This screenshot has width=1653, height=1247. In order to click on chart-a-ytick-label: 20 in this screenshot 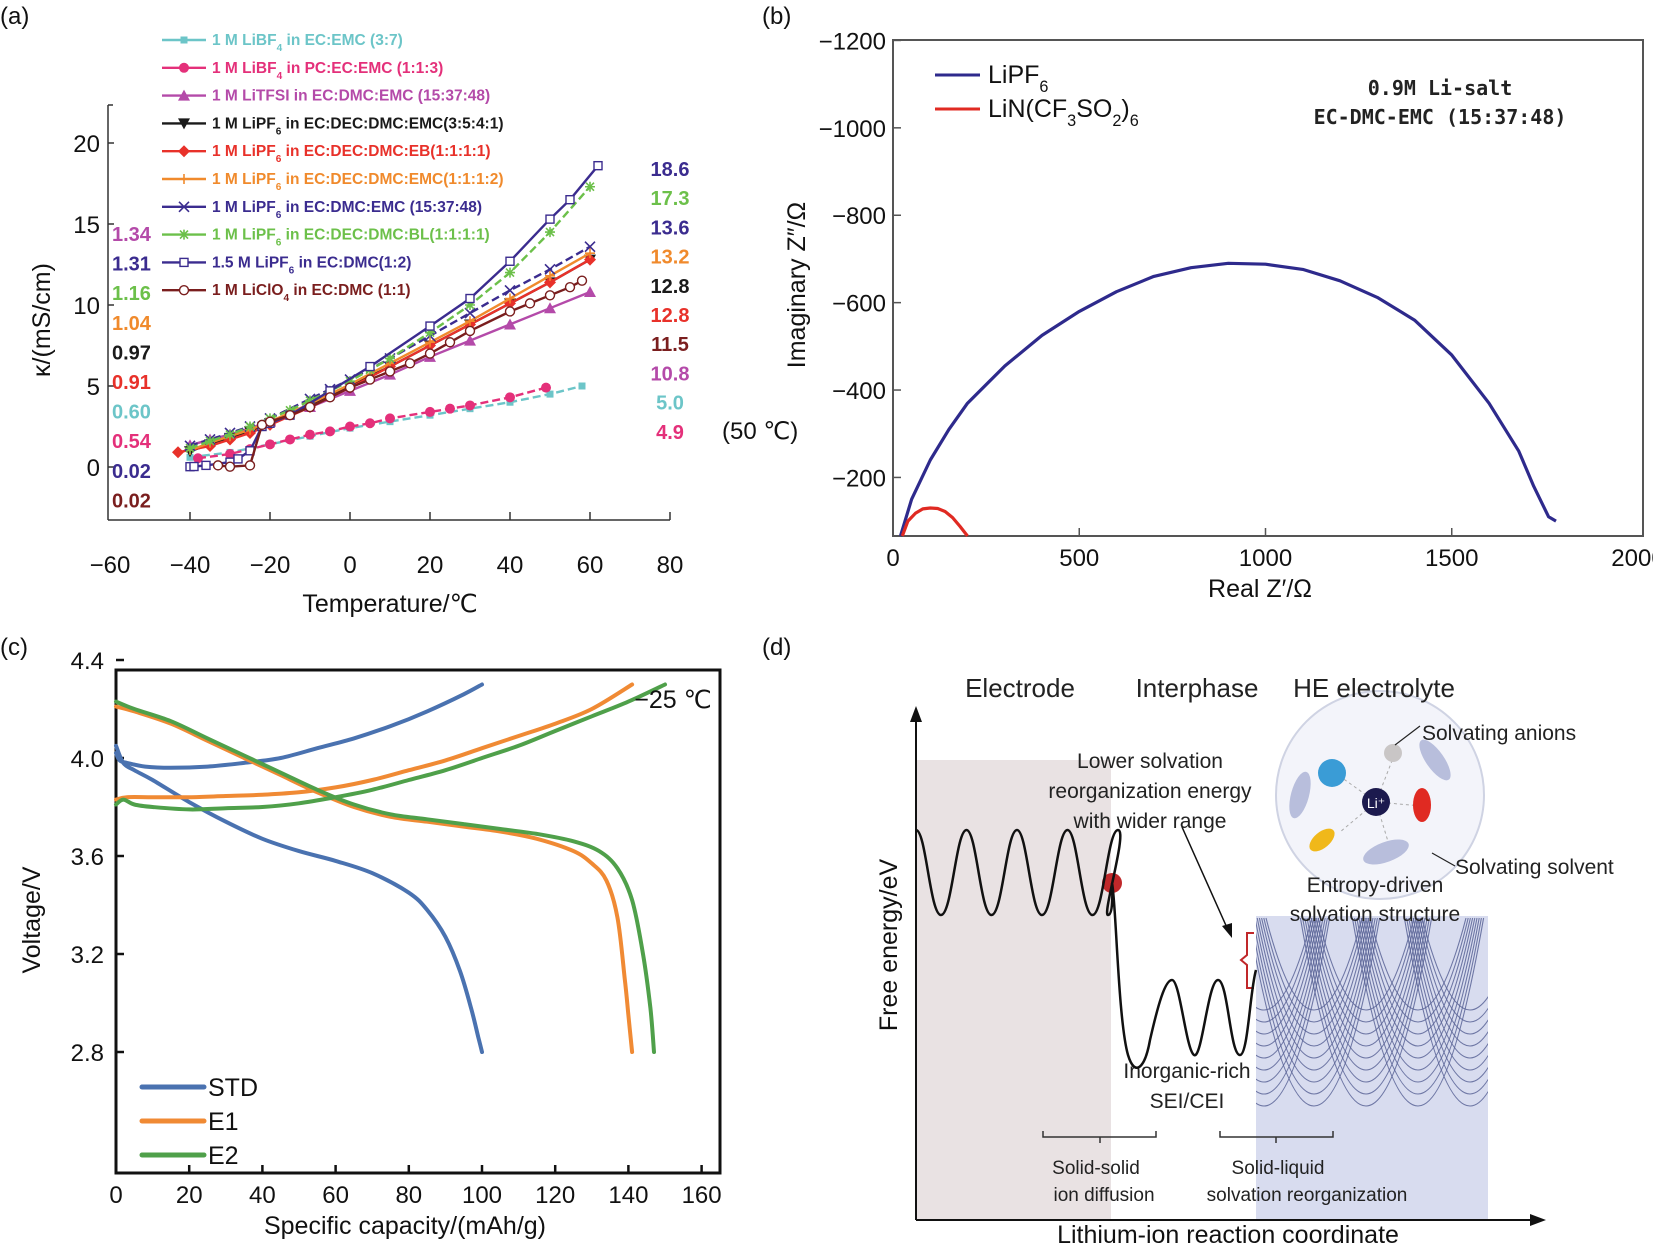, I will do `click(86, 144)`.